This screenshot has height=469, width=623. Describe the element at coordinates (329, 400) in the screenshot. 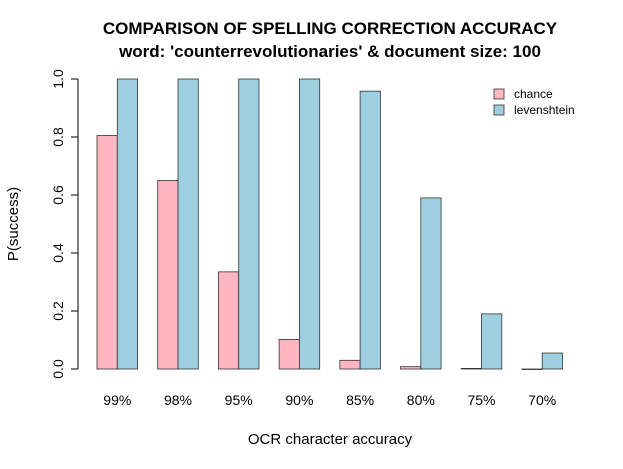

I see `x-axis-tick-labels: 99% 98% 95% 90% 85% 80% 75% 70%` at that location.